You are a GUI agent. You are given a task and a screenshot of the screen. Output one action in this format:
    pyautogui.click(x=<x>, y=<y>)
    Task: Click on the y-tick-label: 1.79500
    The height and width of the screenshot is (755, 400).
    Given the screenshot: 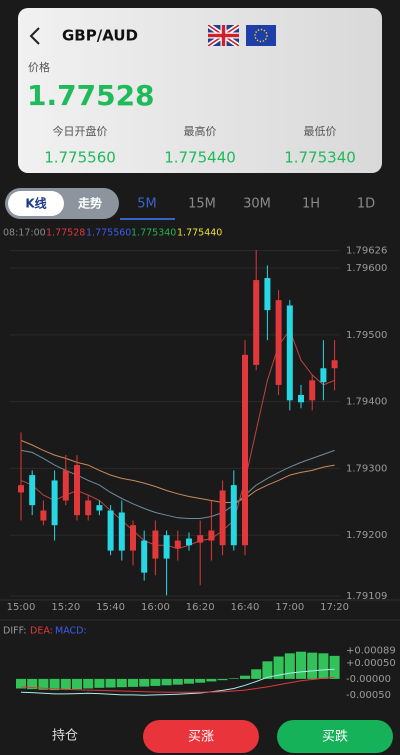 What is the action you would take?
    pyautogui.click(x=366, y=335)
    